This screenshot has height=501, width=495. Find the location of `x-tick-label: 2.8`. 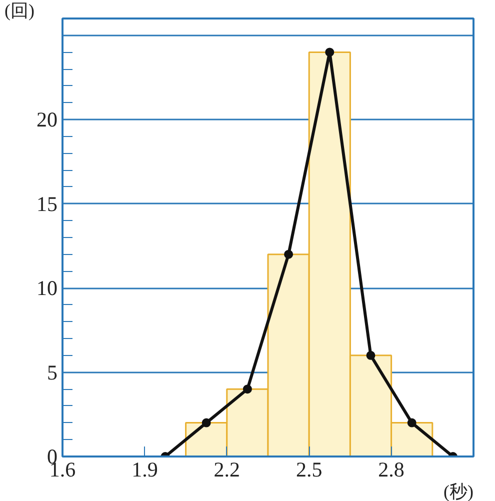

x-tick-label: 2.8 is located at coordinates (391, 470).